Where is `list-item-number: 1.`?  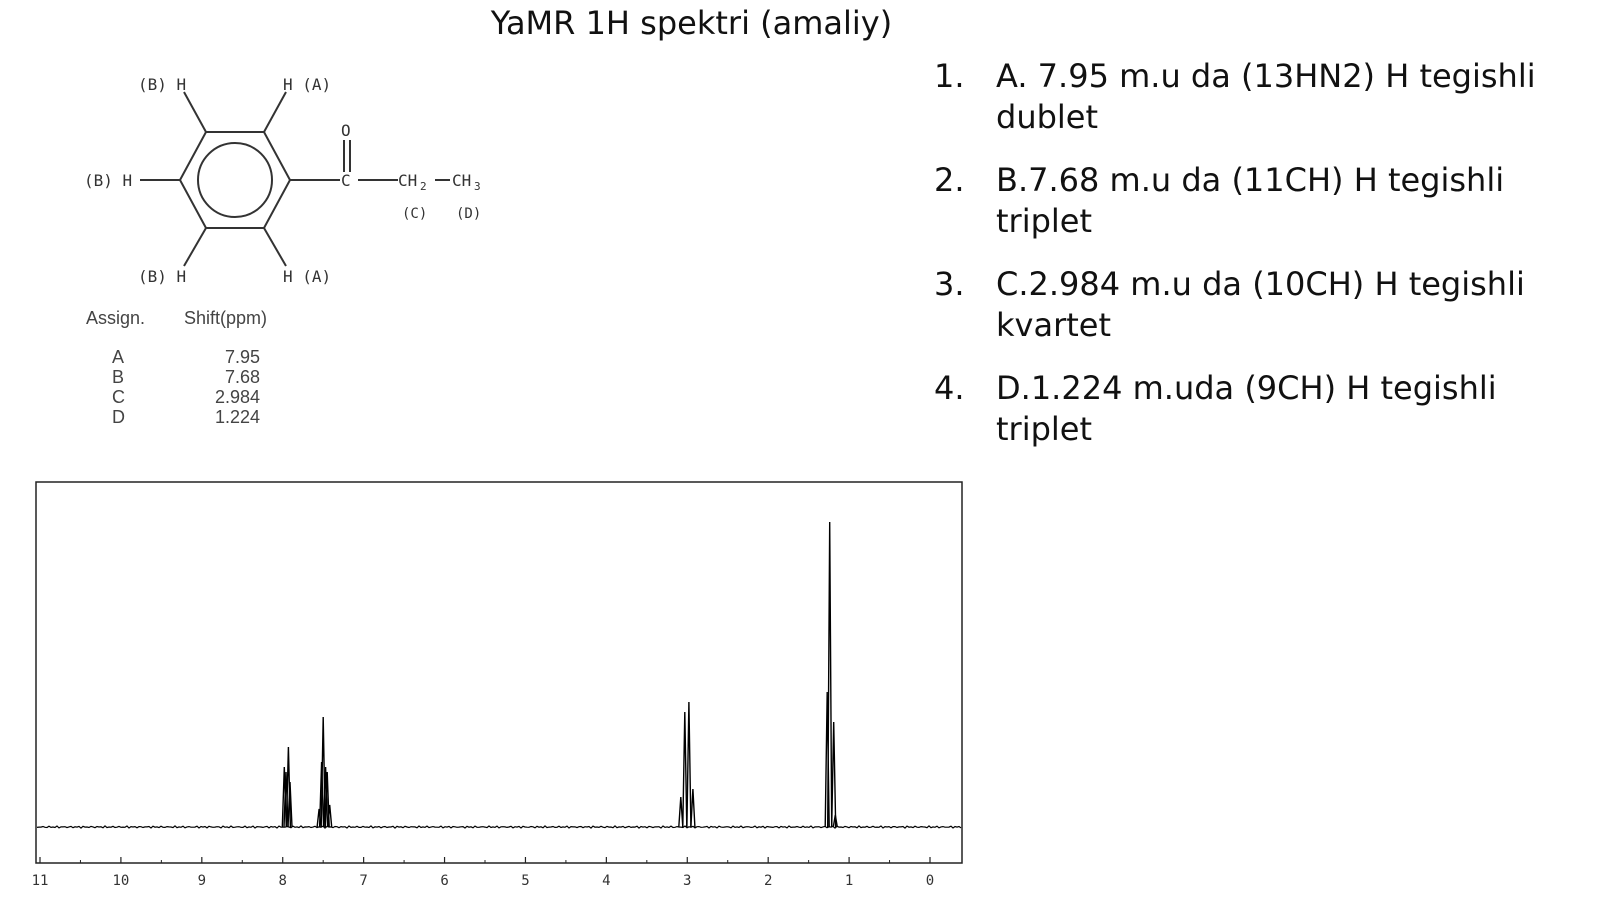 list-item-number: 1. is located at coordinates (949, 76).